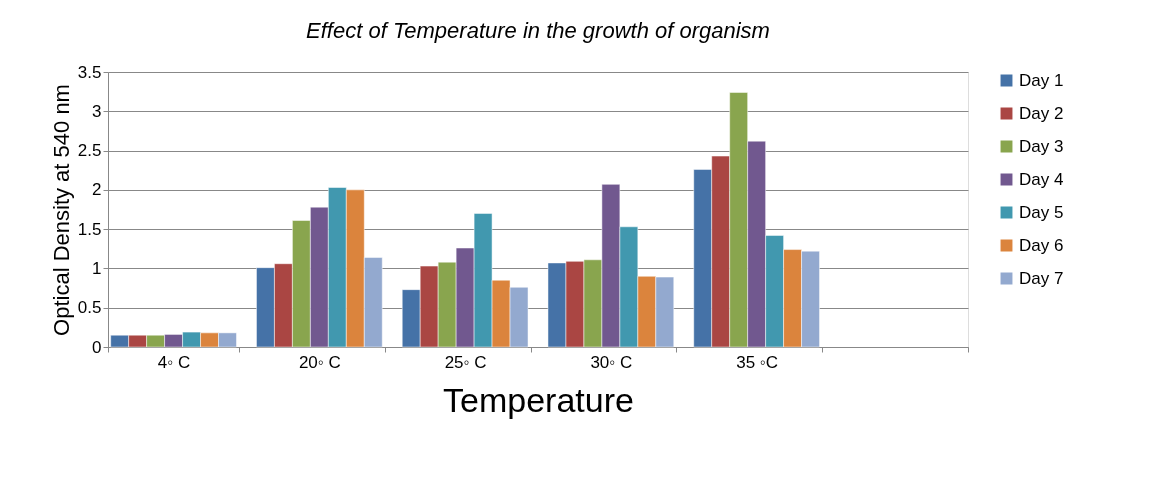 The height and width of the screenshot is (491, 1153). I want to click on x-tick-label: 35 ◦C, so click(757, 362).